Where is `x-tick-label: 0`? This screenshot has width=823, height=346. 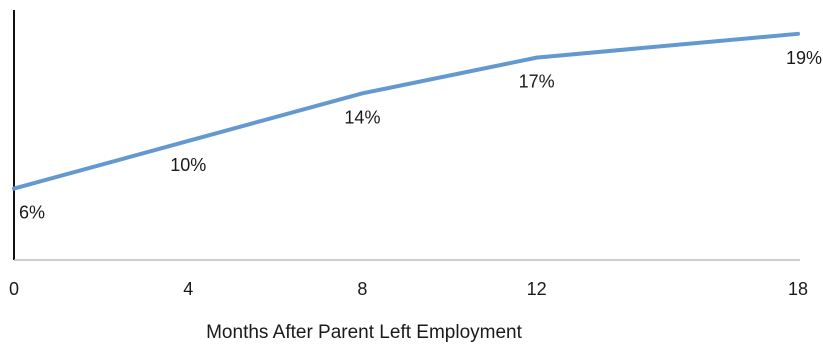
x-tick-label: 0 is located at coordinates (14, 289).